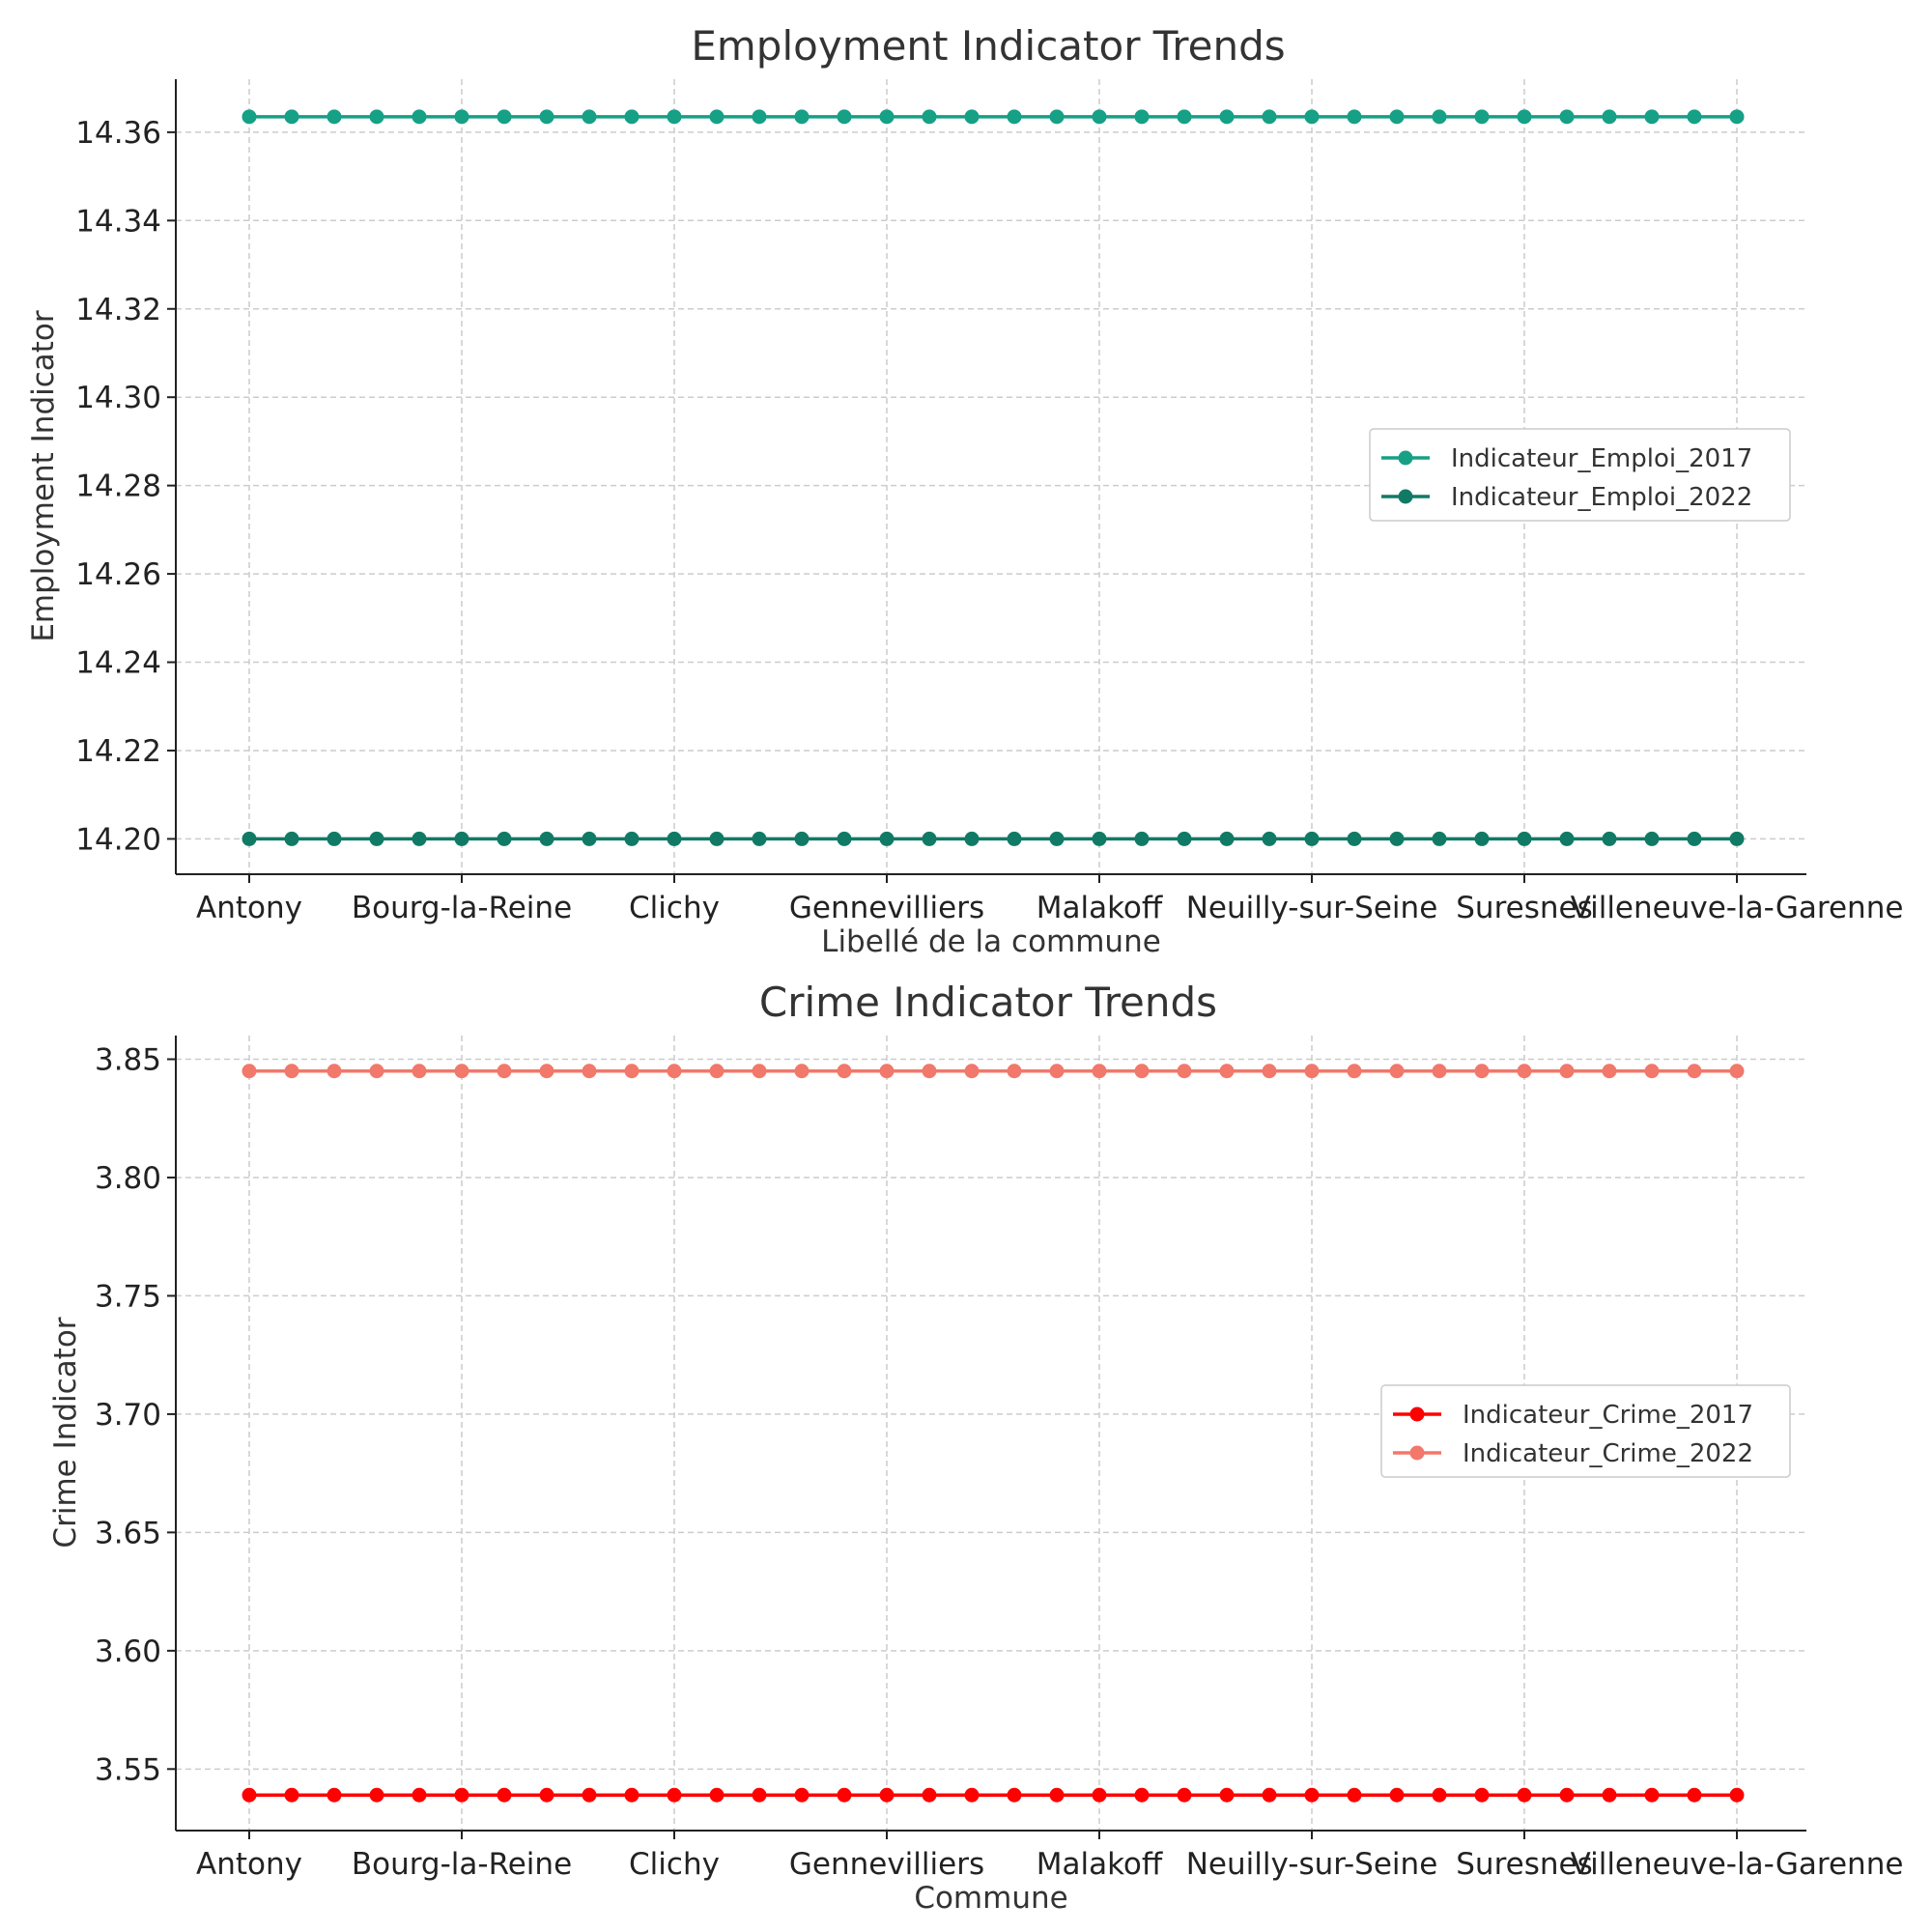 This screenshot has height=1932, width=1932. What do you see at coordinates (462, 1864) in the screenshot?
I see `crime-x-tick-label: Bourg-la-Reine` at bounding box center [462, 1864].